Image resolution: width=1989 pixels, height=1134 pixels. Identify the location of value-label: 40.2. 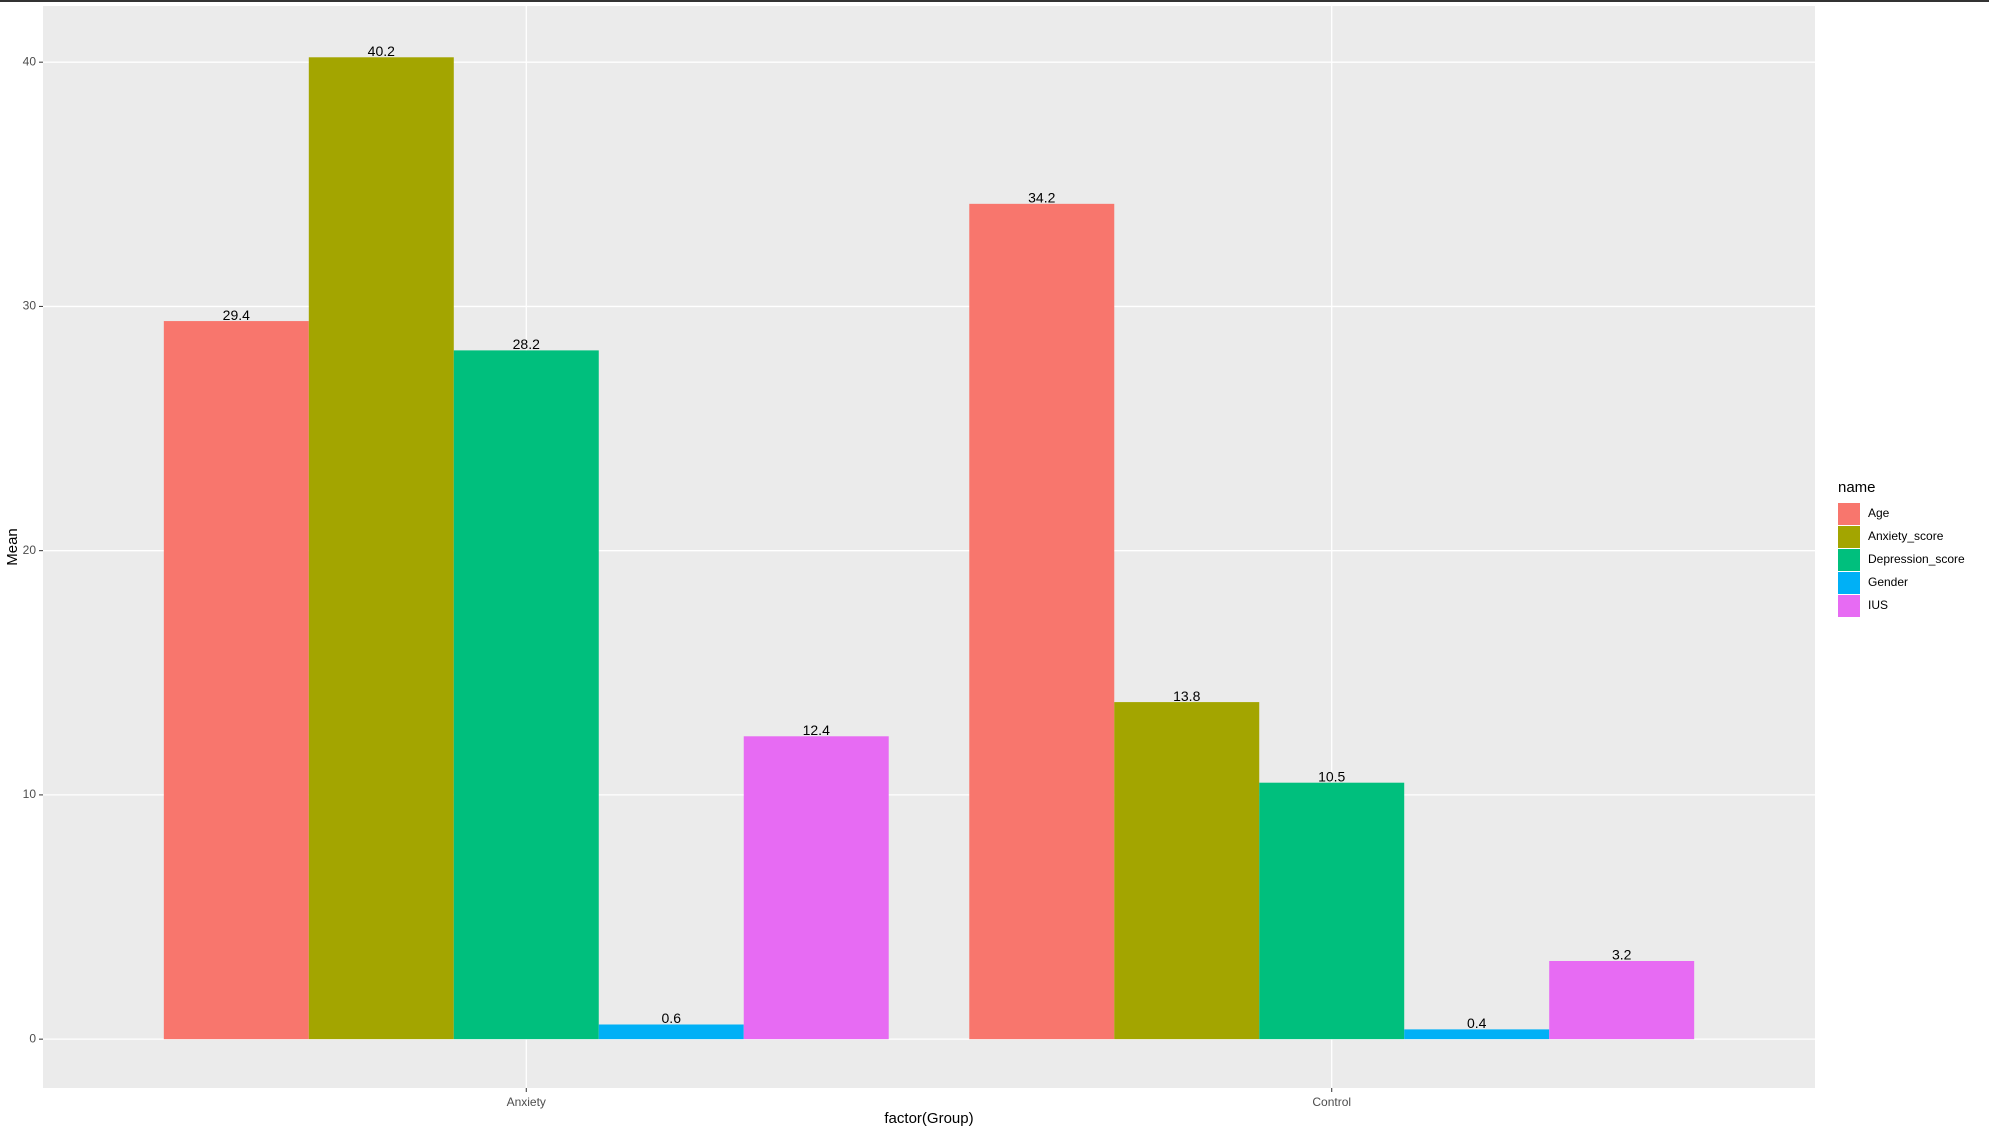
(381, 51).